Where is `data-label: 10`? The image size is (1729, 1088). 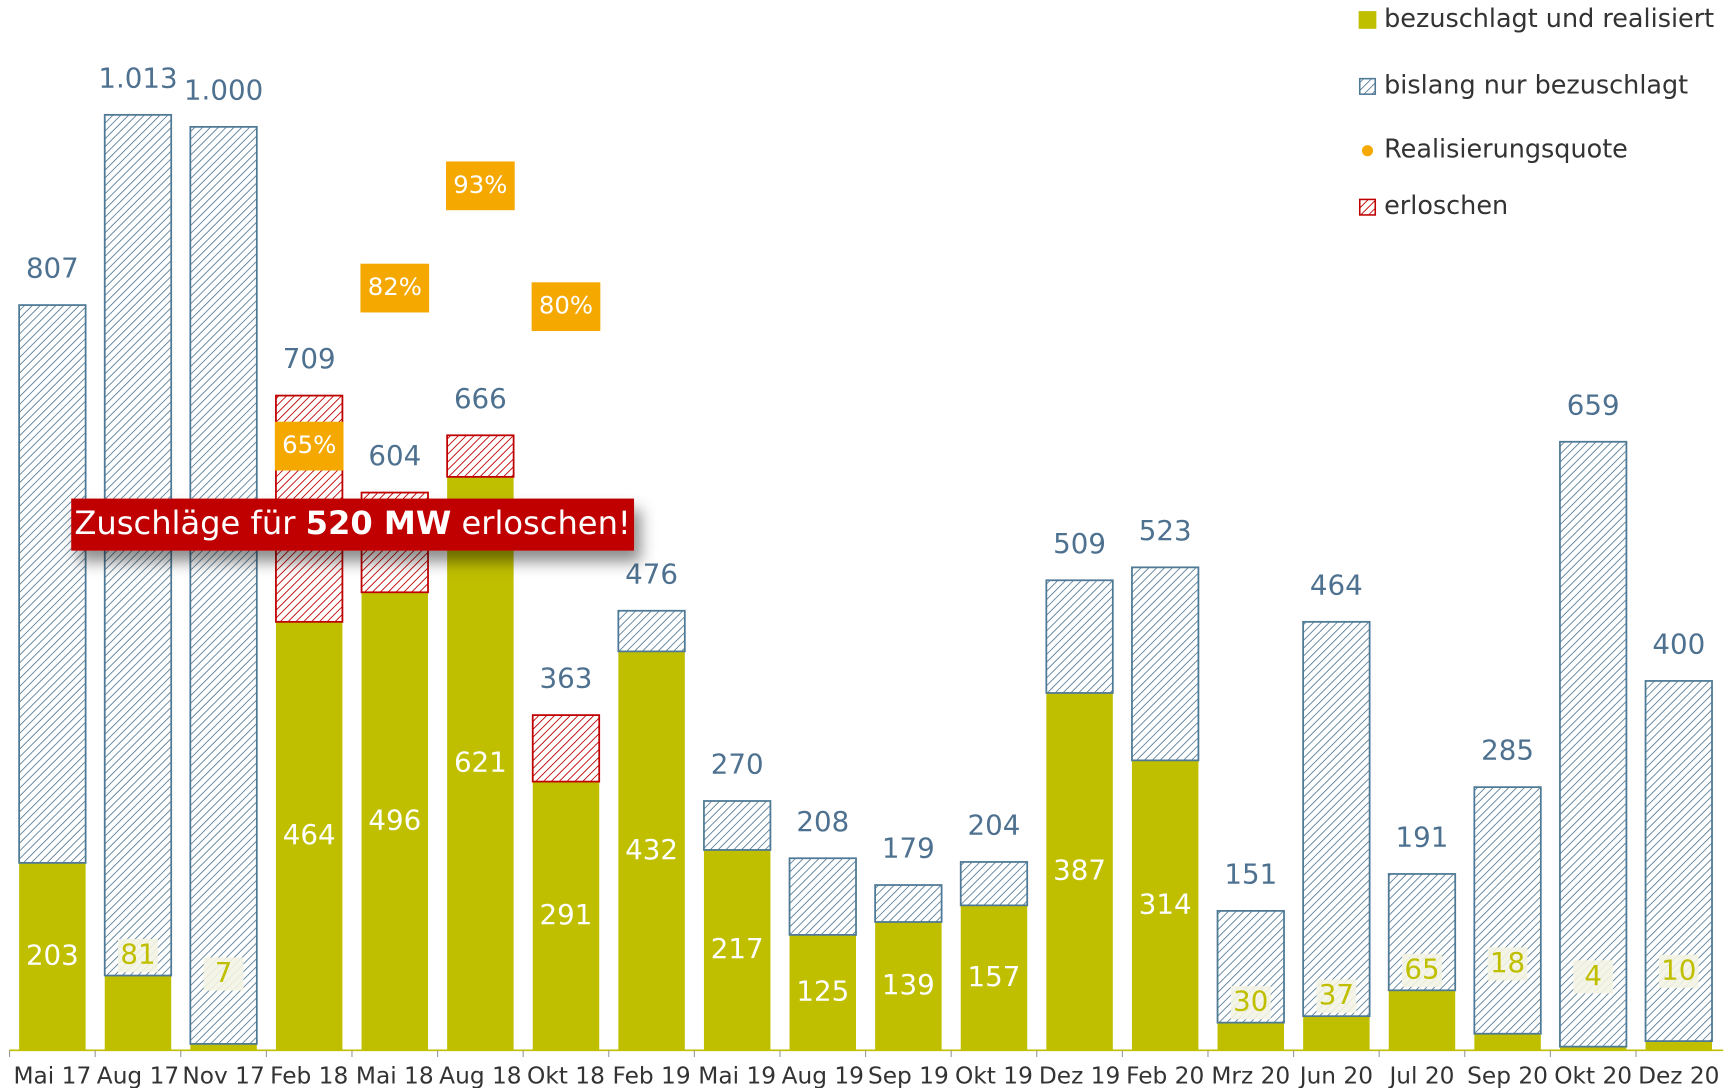
data-label: 10 is located at coordinates (1678, 969).